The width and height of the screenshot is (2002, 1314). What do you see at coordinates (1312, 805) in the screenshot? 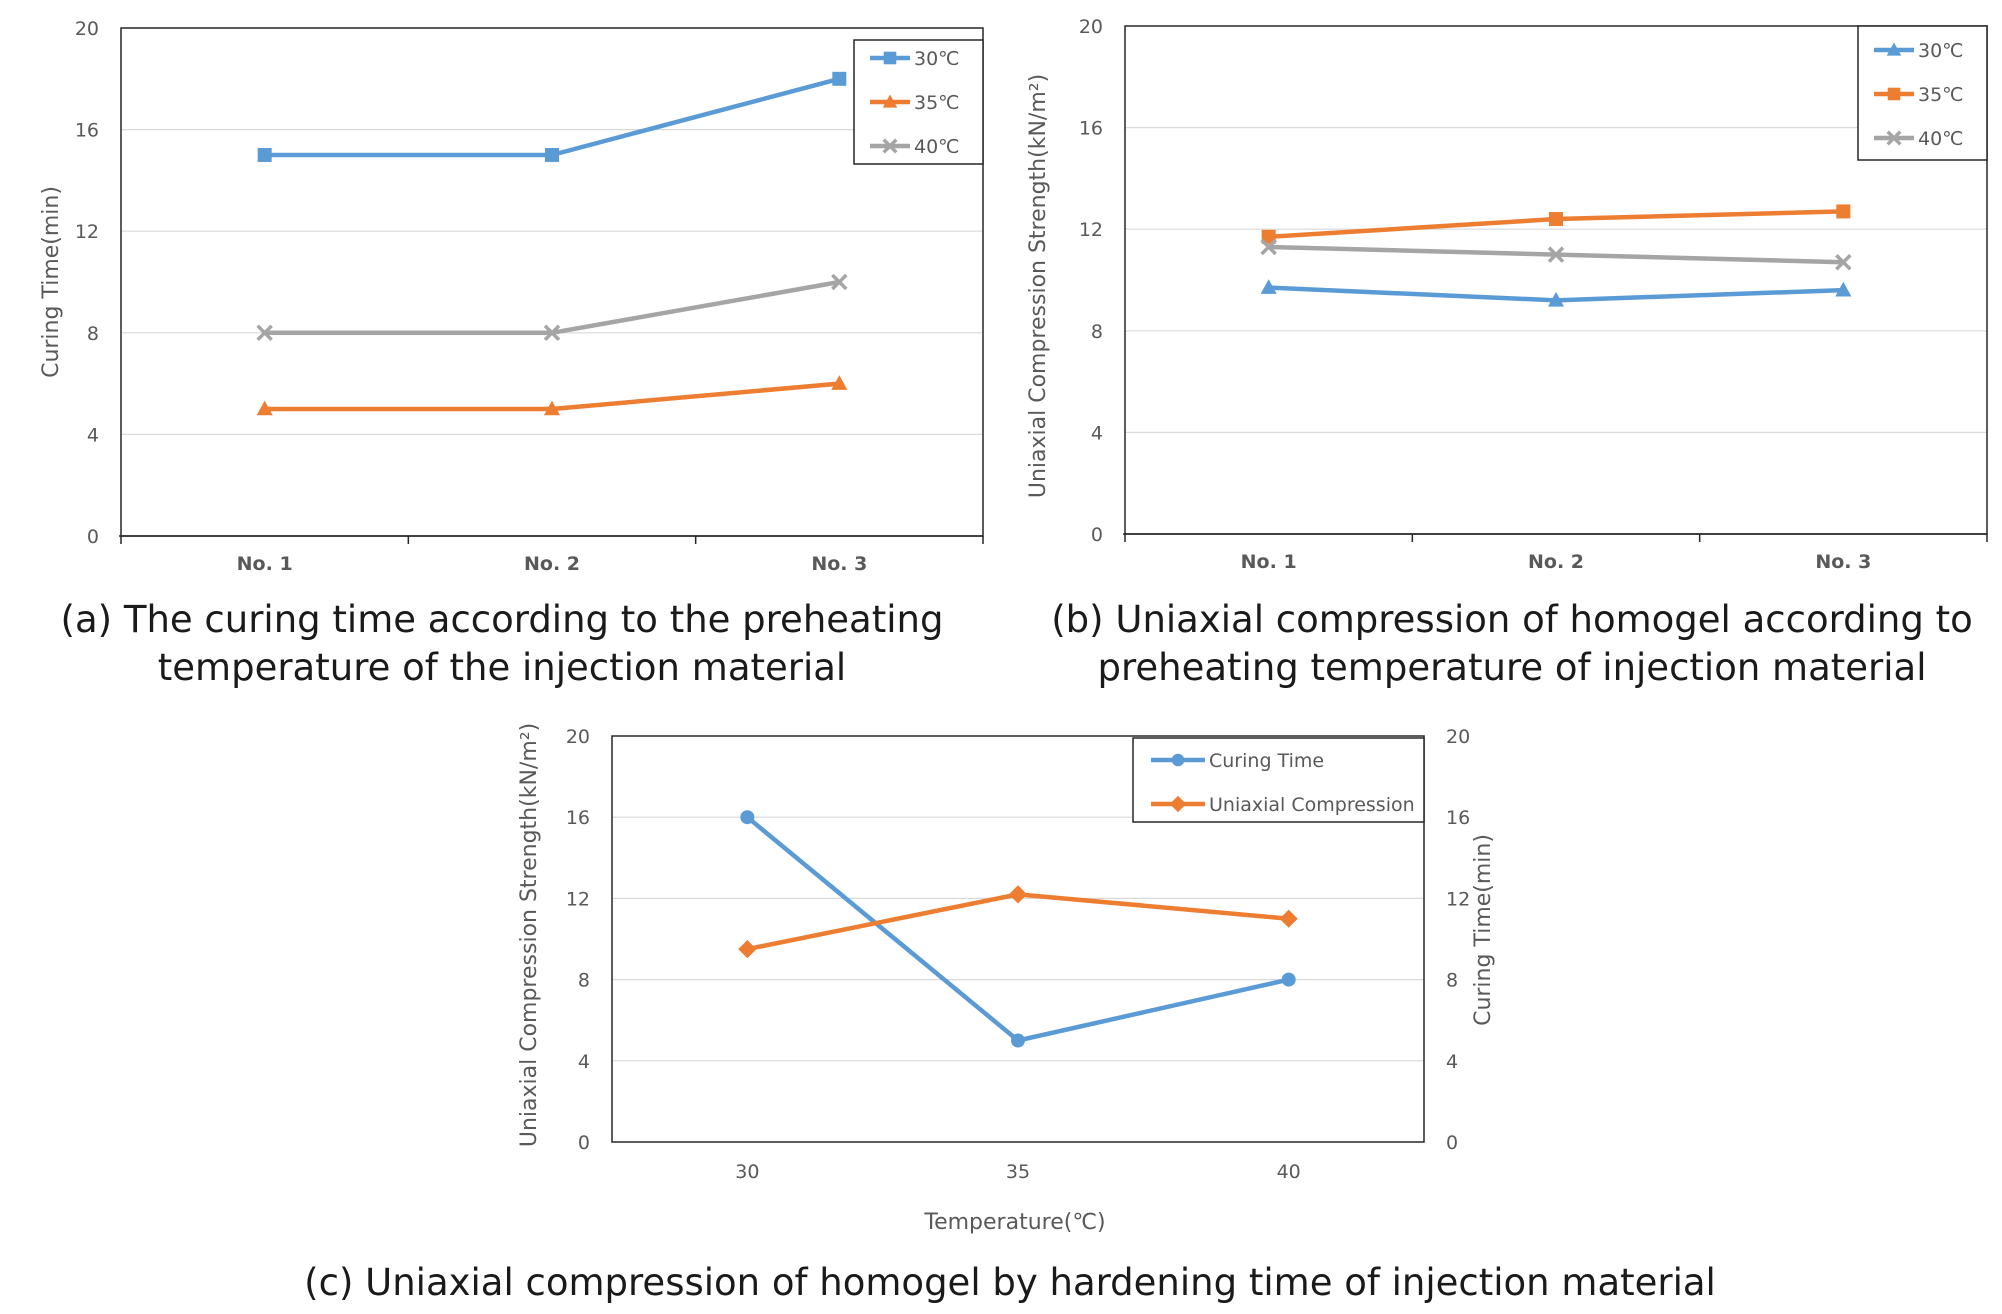
I see `legend-label: Uniaxial Compression` at bounding box center [1312, 805].